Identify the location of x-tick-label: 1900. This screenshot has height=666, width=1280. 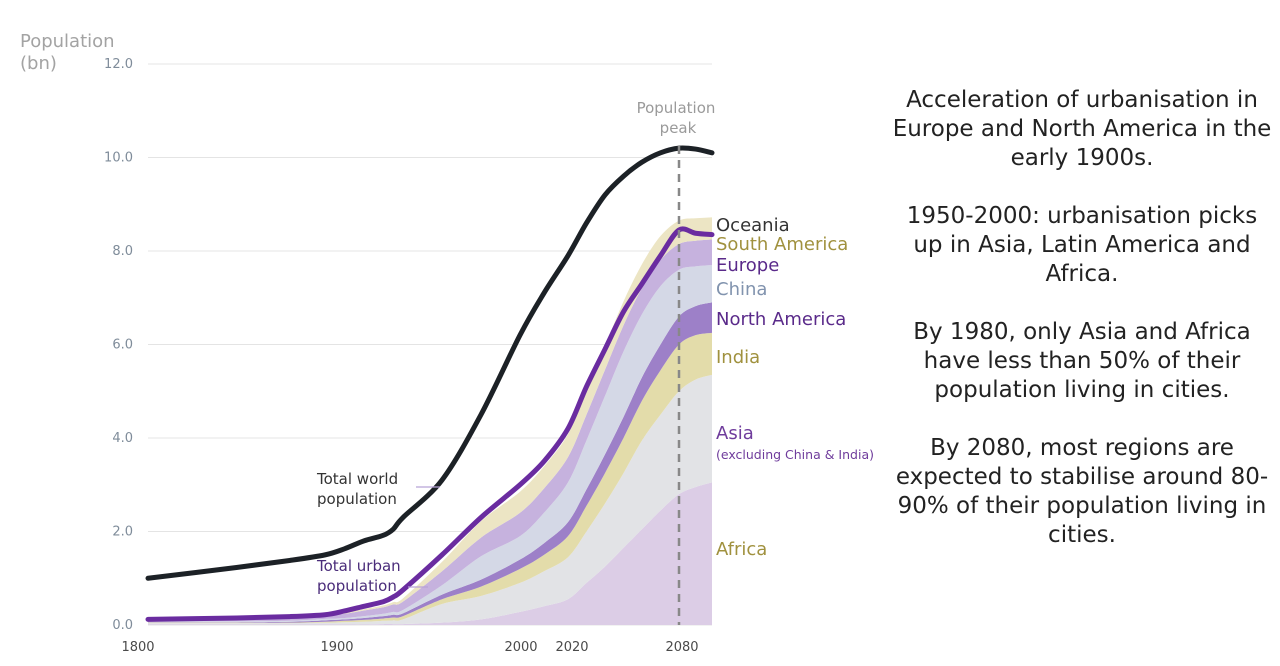
(336, 647).